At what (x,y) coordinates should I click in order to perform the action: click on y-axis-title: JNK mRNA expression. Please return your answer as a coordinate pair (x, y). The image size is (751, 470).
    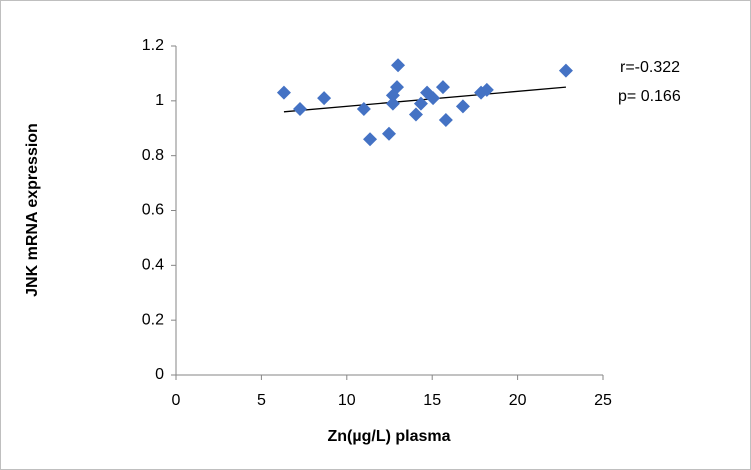
    Looking at the image, I should click on (32, 210).